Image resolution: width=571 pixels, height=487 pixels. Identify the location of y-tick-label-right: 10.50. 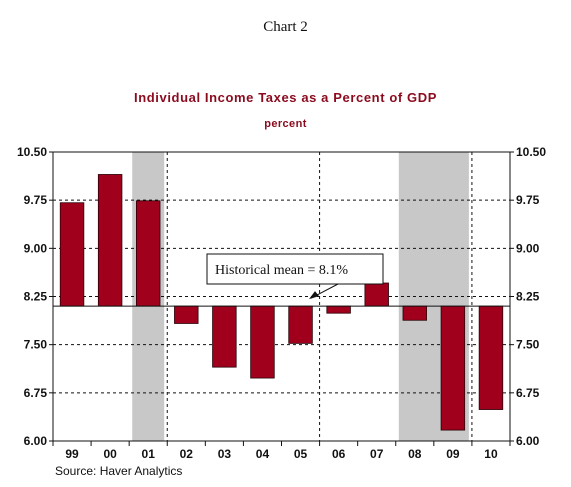
(531, 152).